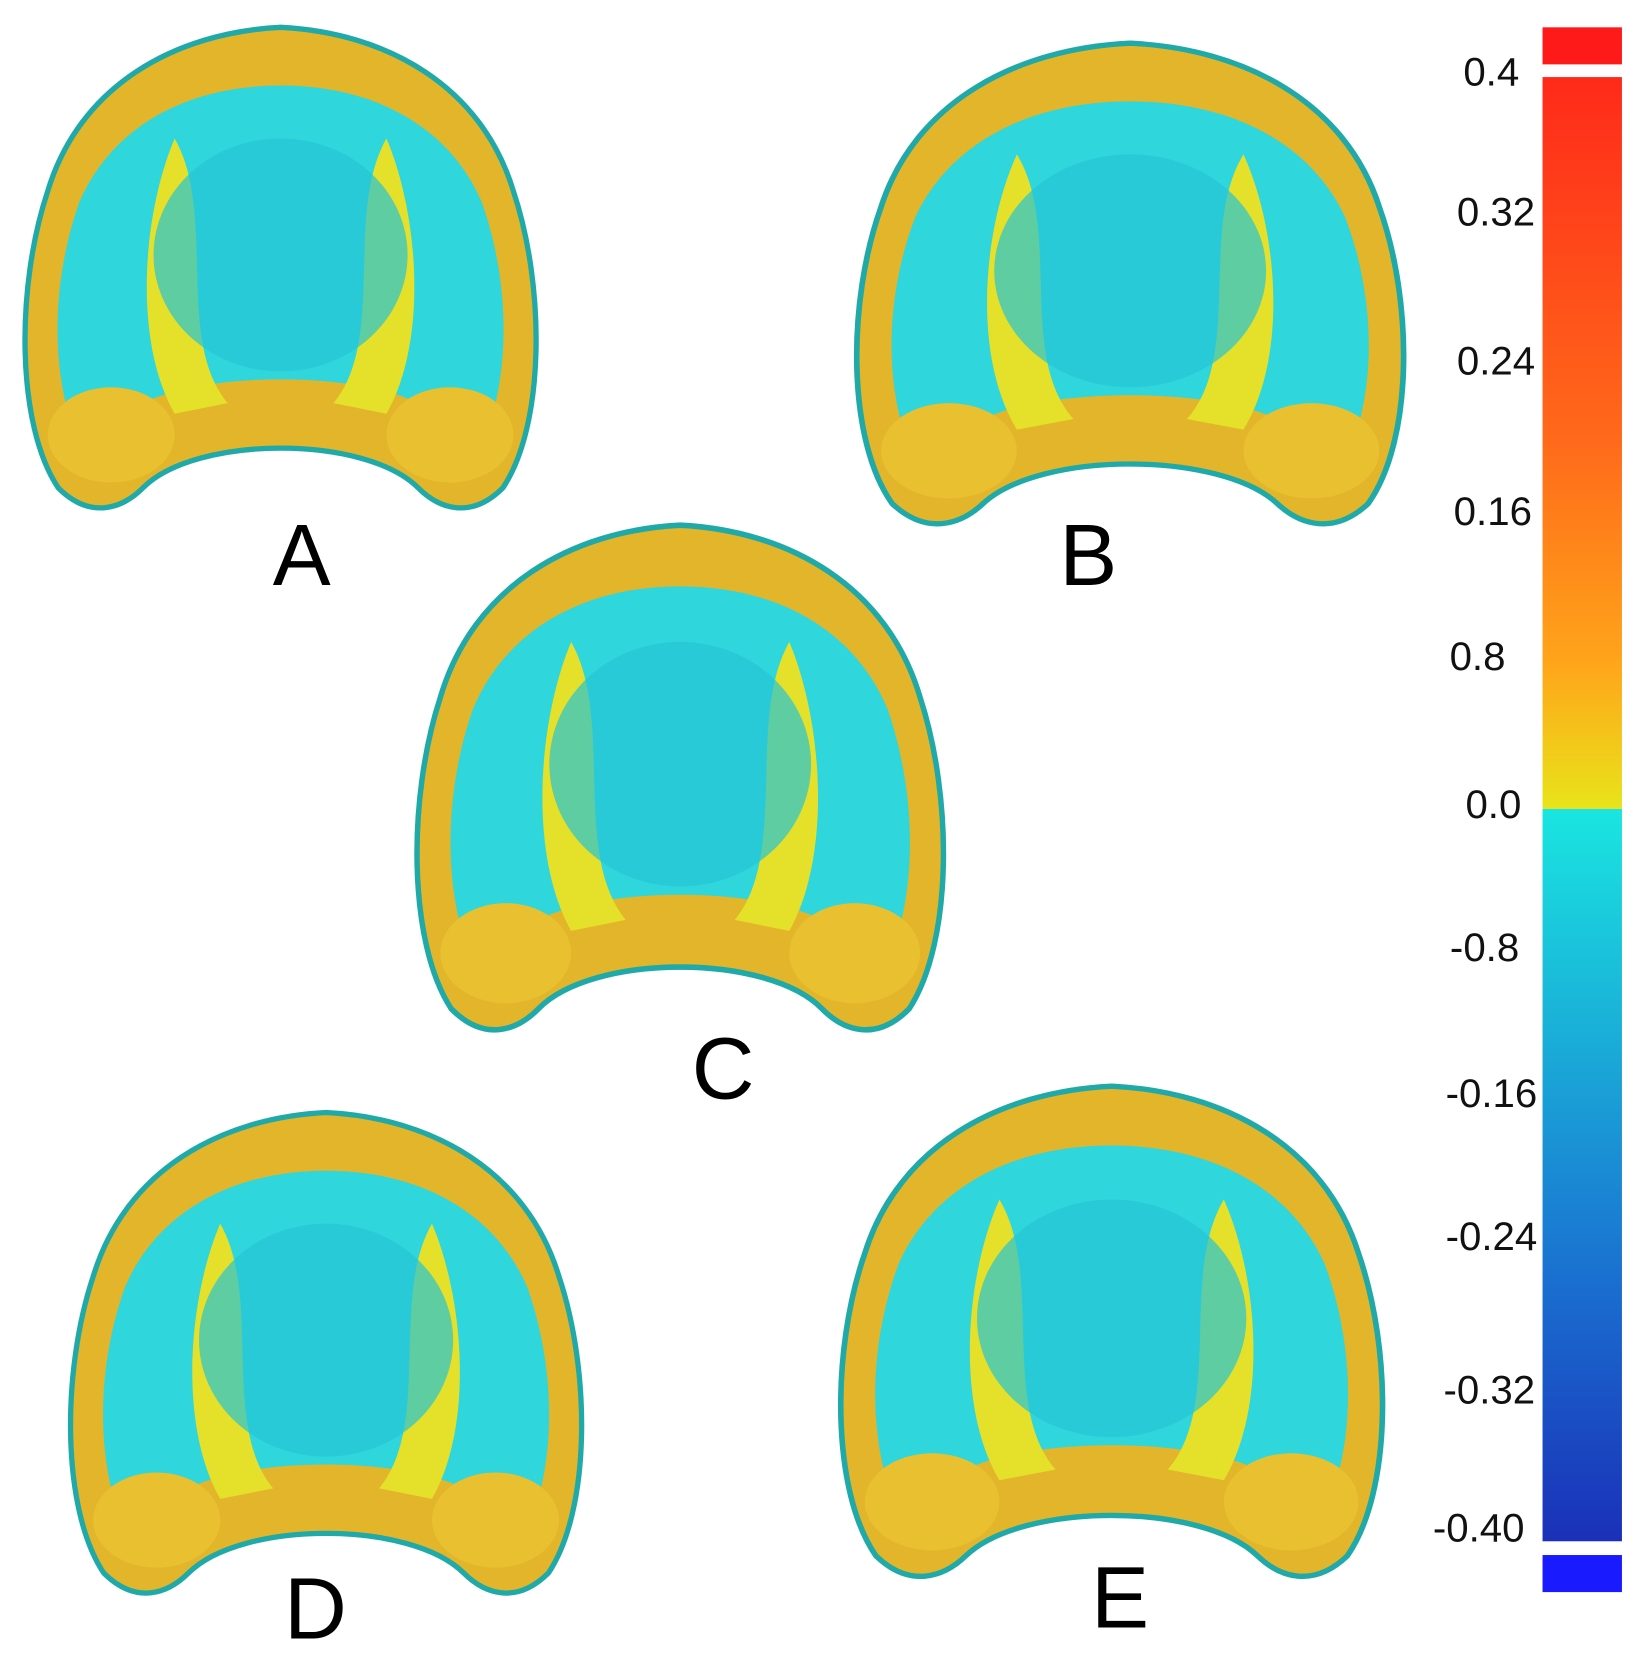 The width and height of the screenshot is (1641, 1666). I want to click on scale-underflow, so click(1582, 1574).